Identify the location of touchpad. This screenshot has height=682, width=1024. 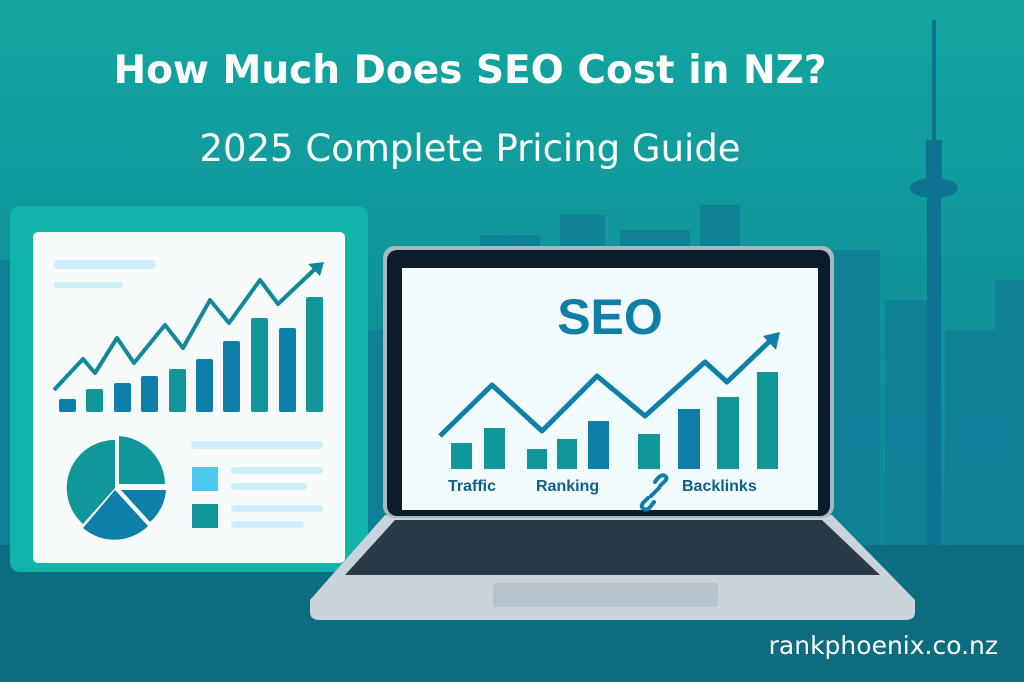
(605, 595).